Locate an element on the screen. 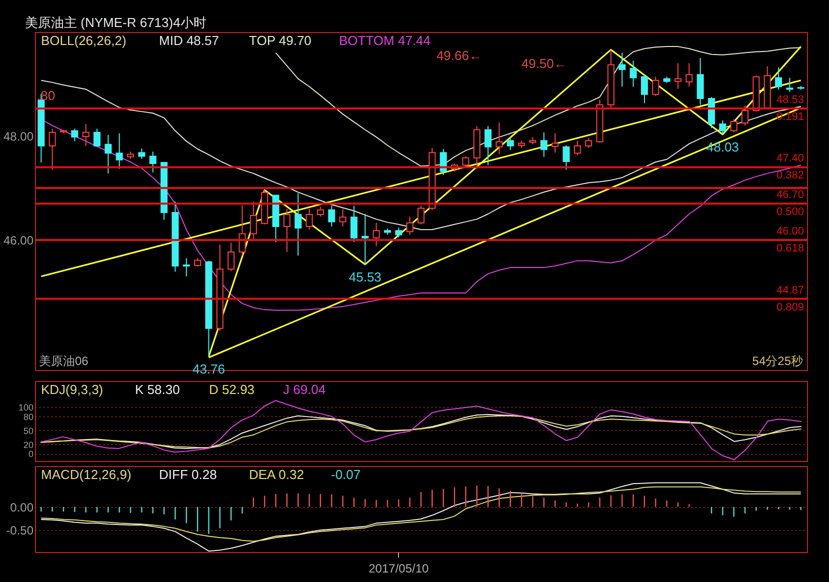 Image resolution: width=829 pixels, height=582 pixels. series-label: J 69.04 is located at coordinates (304, 389).